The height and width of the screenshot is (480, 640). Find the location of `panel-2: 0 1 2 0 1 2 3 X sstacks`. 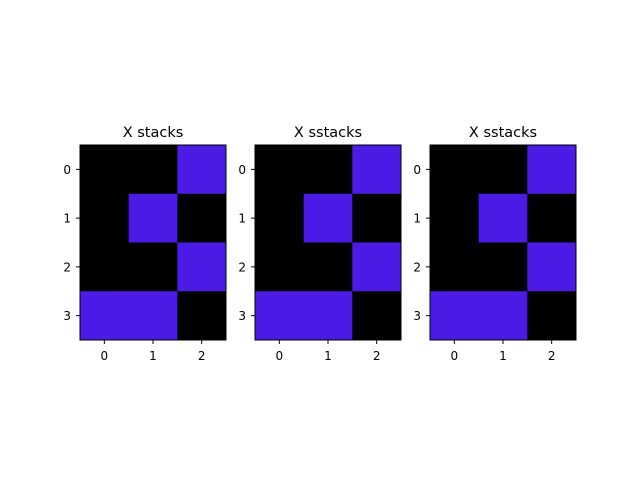

panel-2: 0 1 2 0 1 2 3 X sstacks is located at coordinates (320, 244).